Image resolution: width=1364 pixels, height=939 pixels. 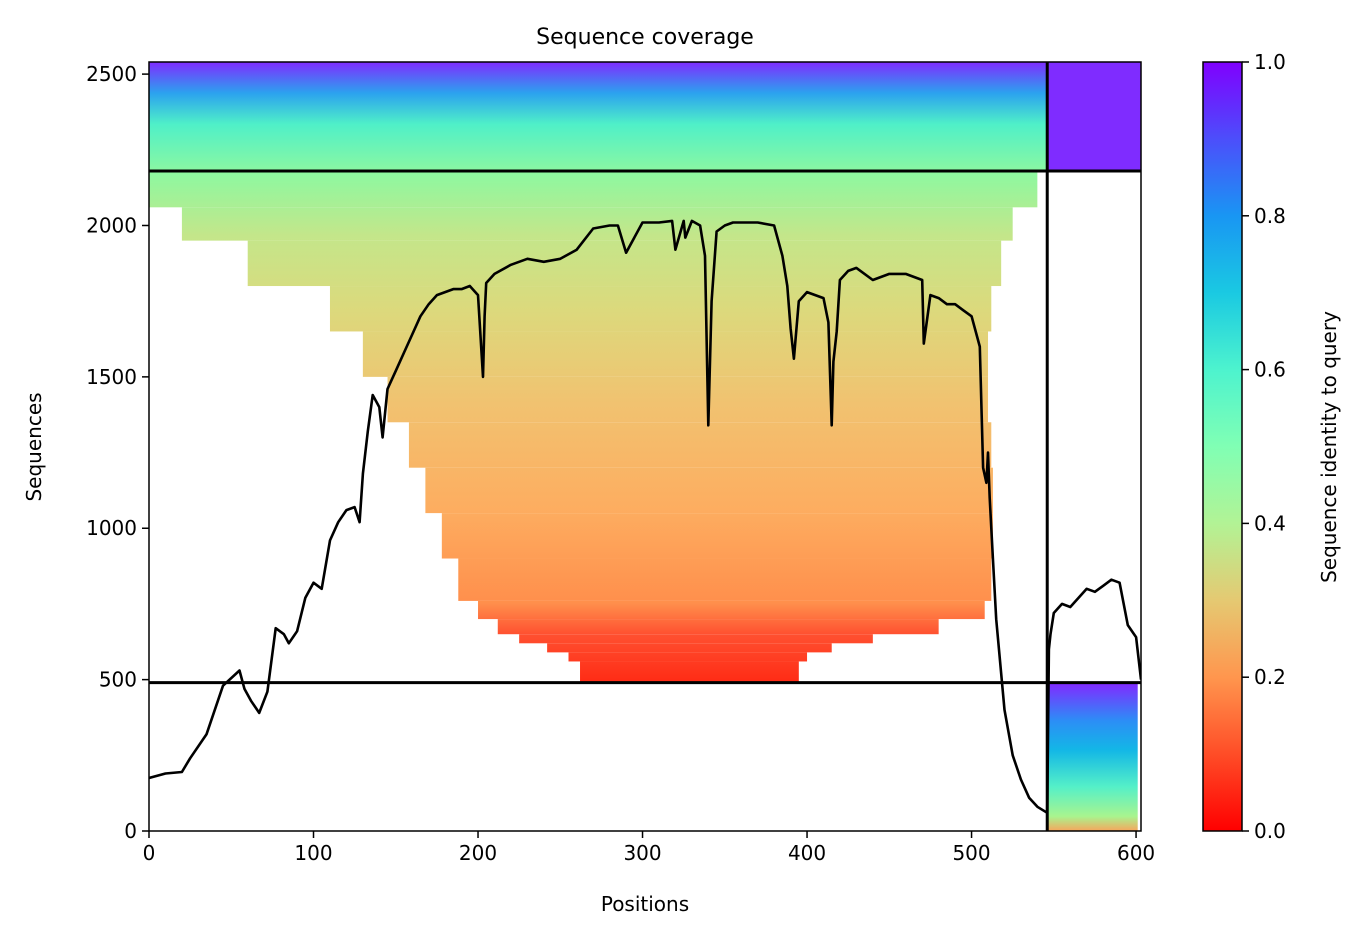 I want to click on x-tick-label: 200, so click(x=478, y=853).